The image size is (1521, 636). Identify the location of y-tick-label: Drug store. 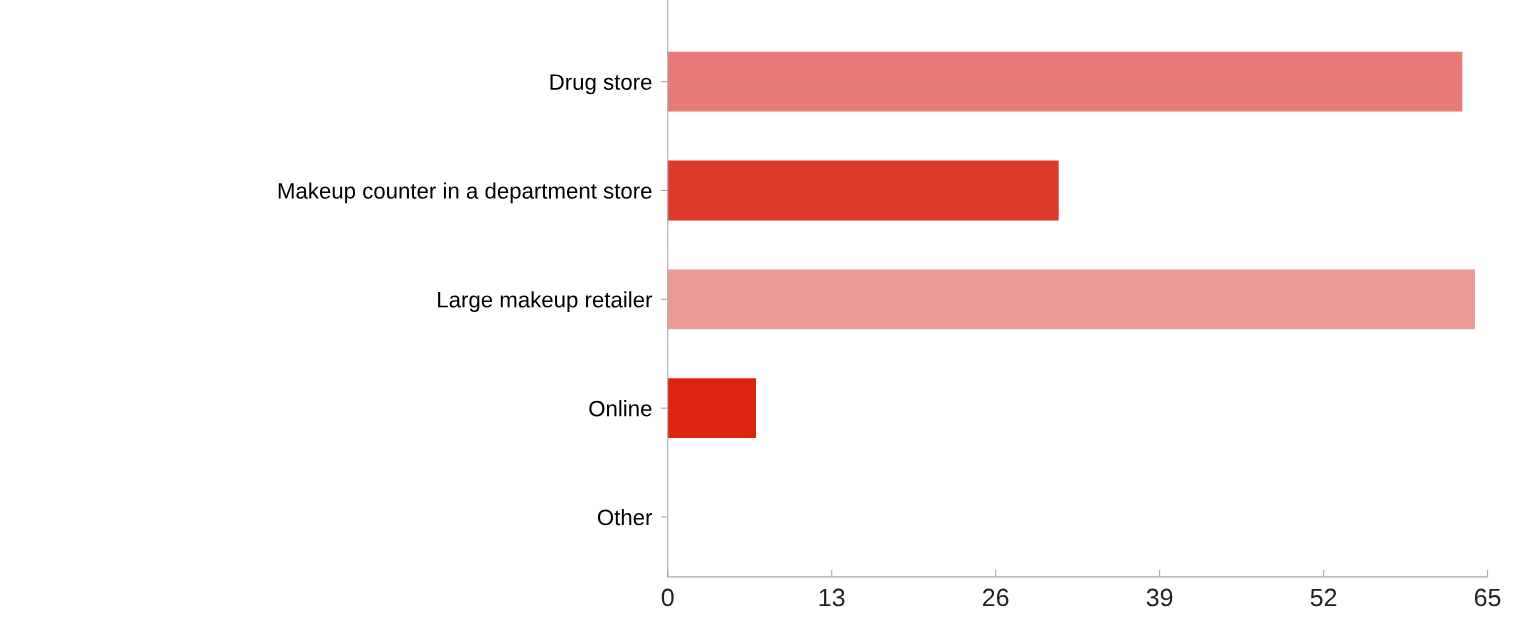
(601, 84).